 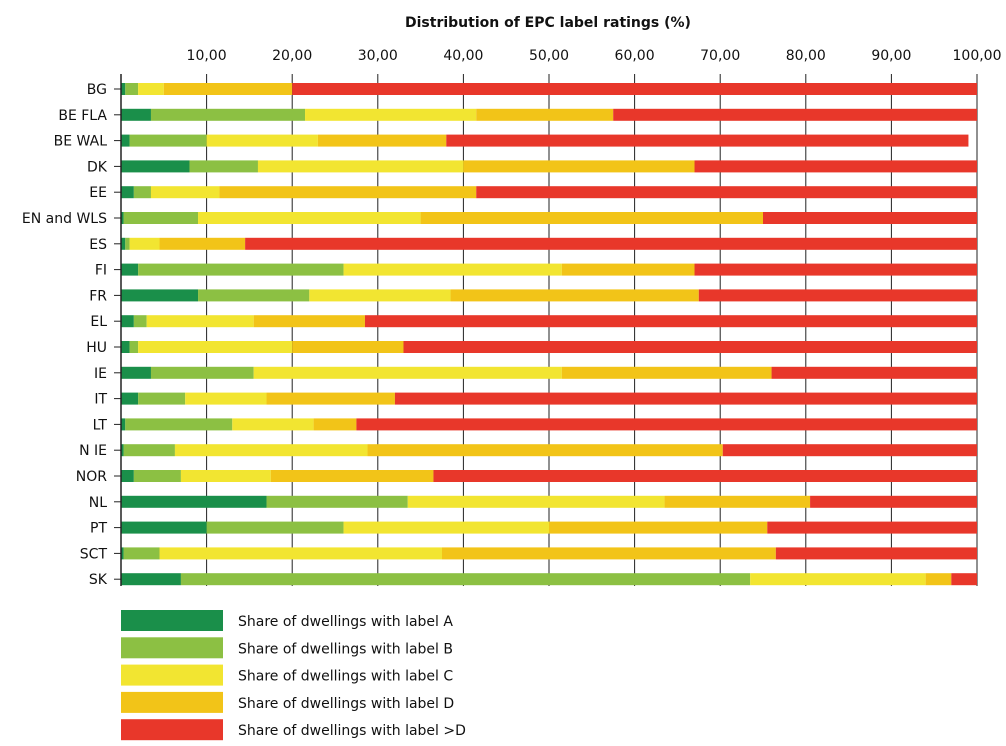 I want to click on x-tick-label: 70,00, so click(x=720, y=56).